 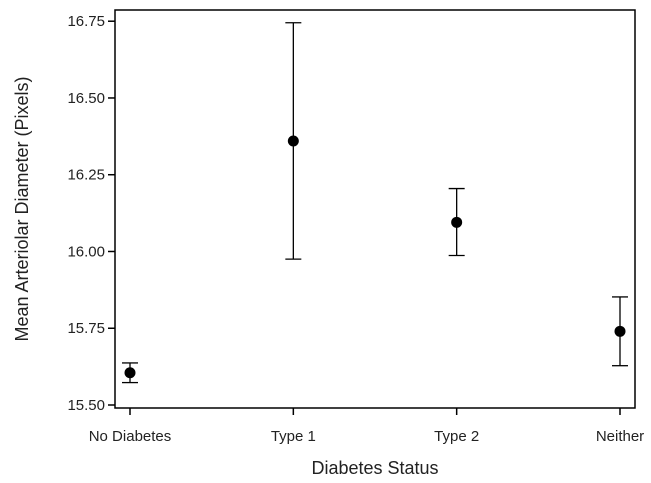 I want to click on y-tick-label: 16.00, so click(x=86, y=251).